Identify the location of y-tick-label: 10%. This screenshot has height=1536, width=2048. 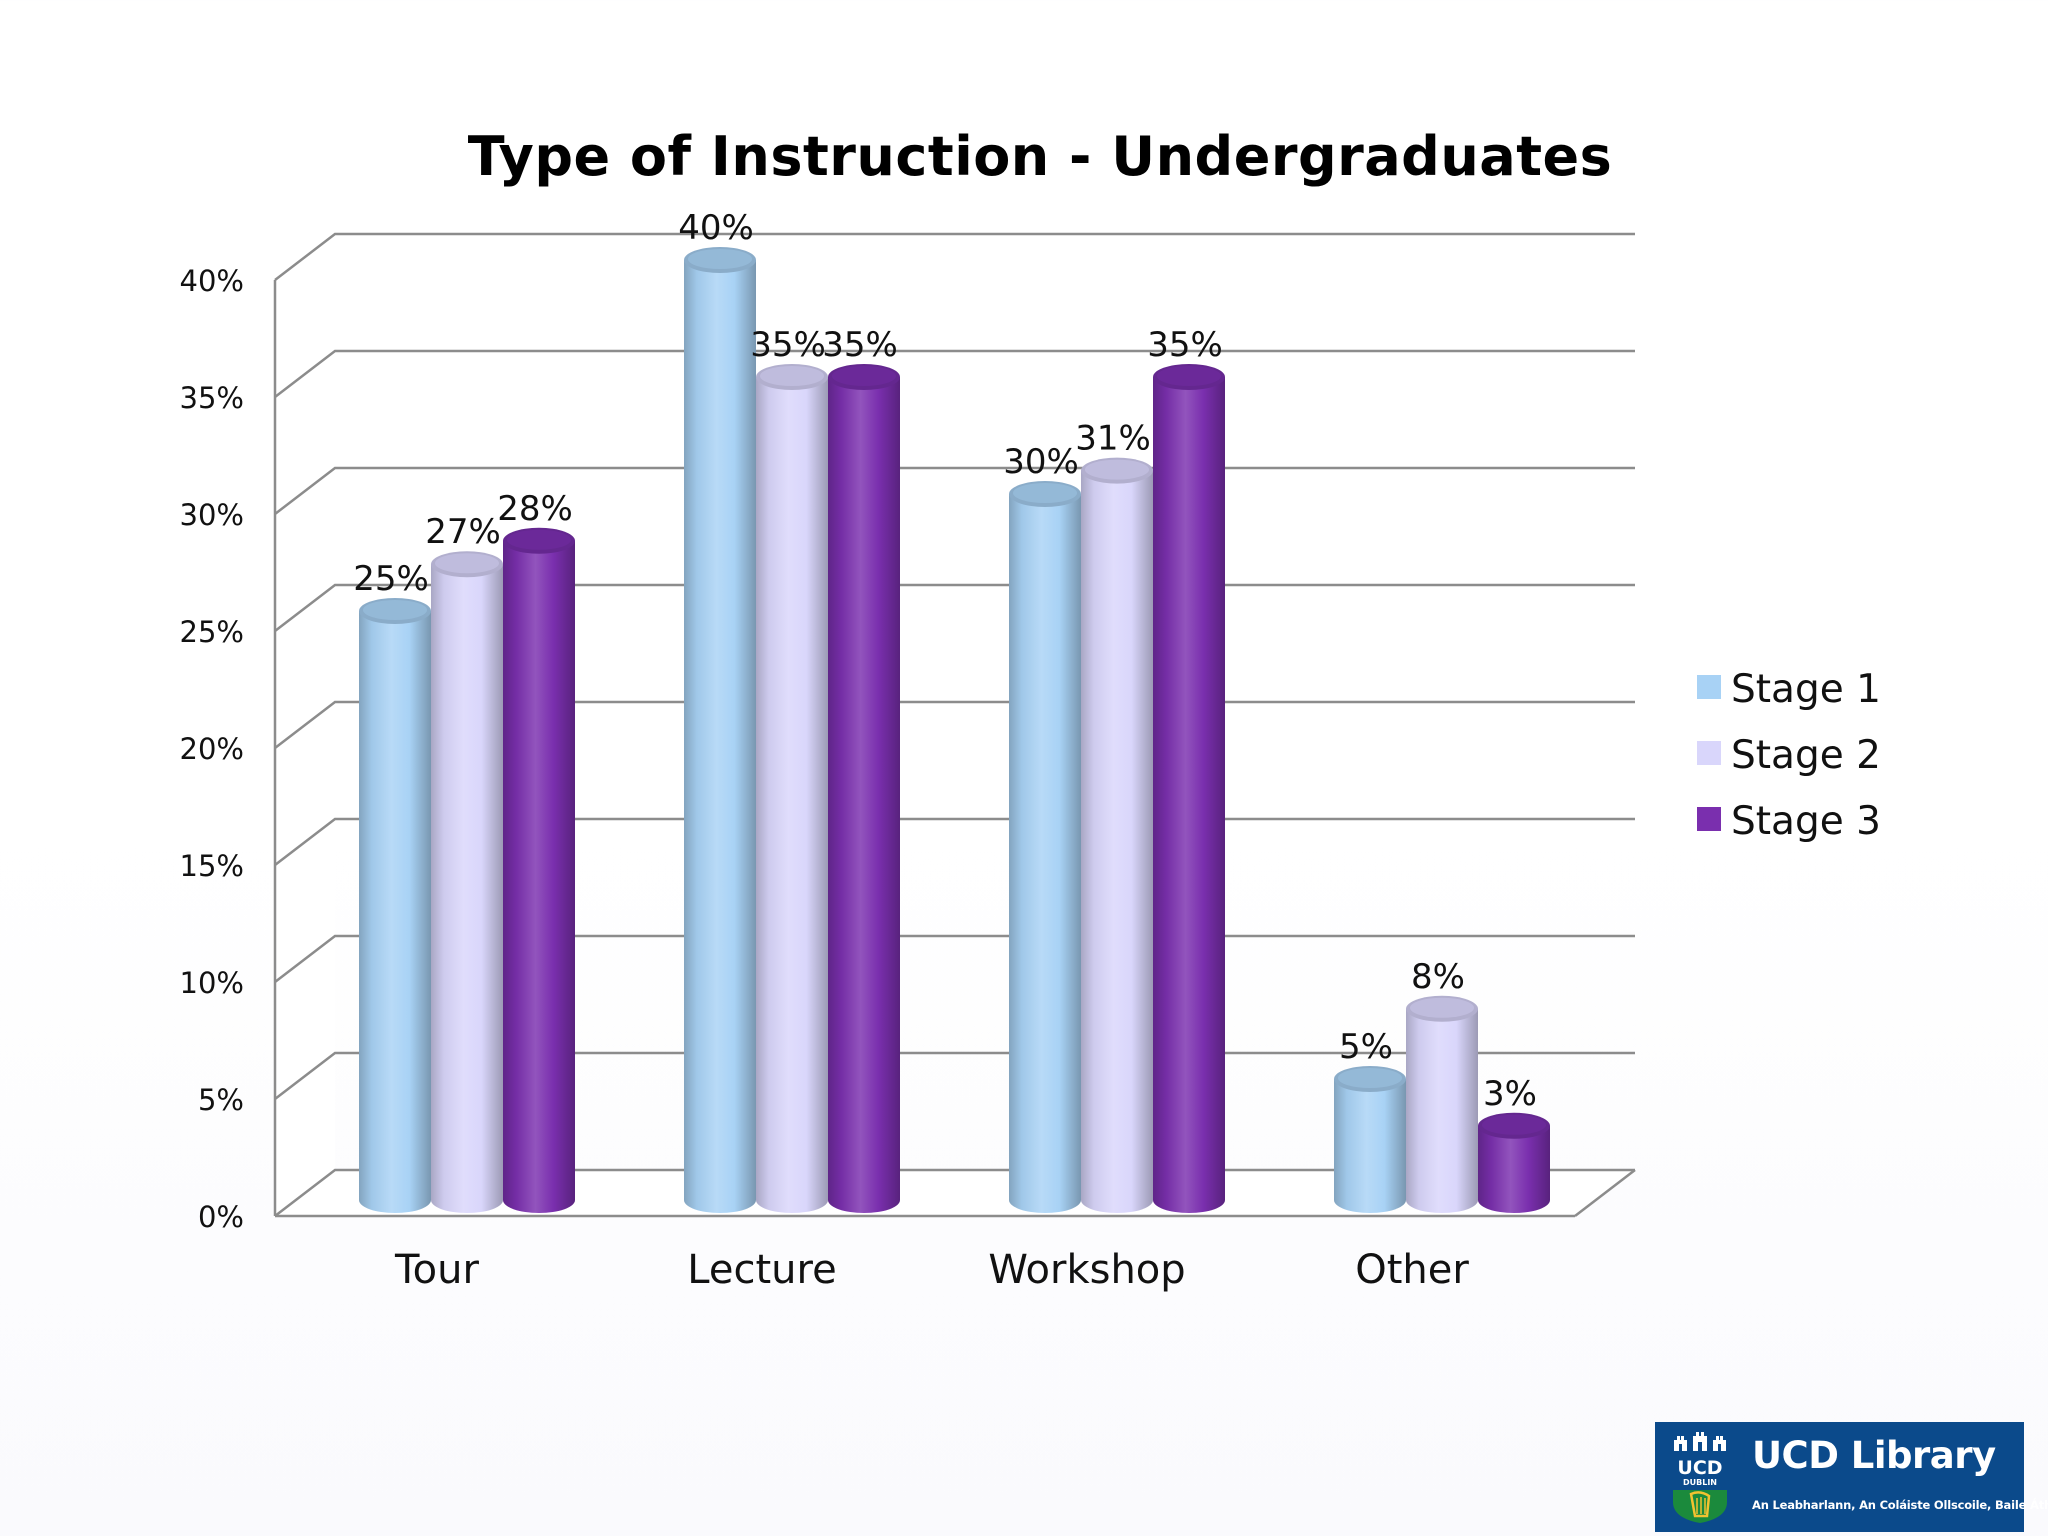
(212, 983).